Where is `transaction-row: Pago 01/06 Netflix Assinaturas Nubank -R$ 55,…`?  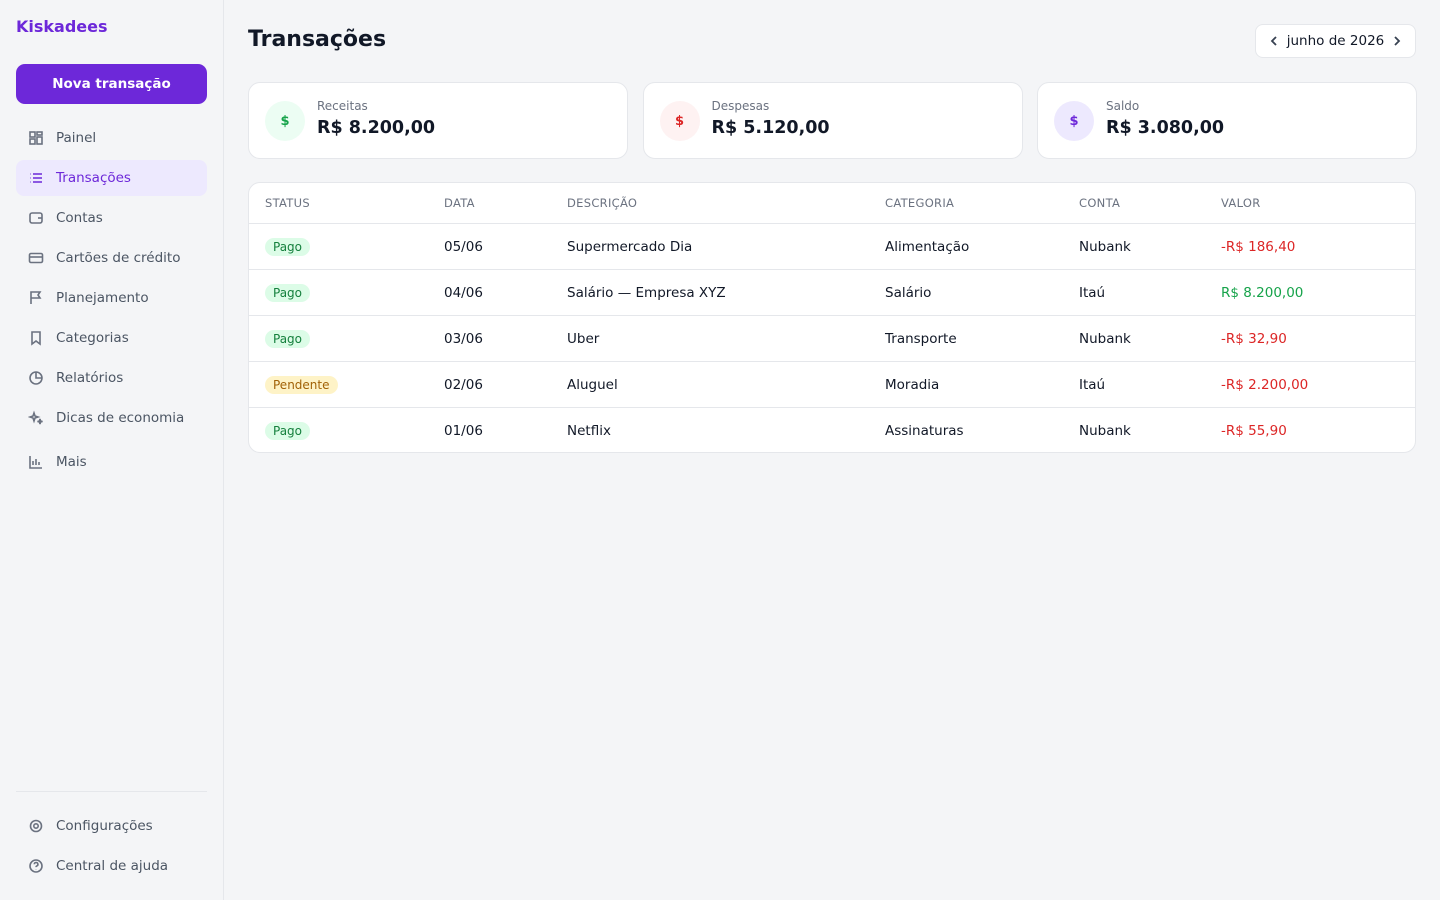
transaction-row: Pago 01/06 Netflix Assinaturas Nubank -R$ 55,… is located at coordinates (832, 429).